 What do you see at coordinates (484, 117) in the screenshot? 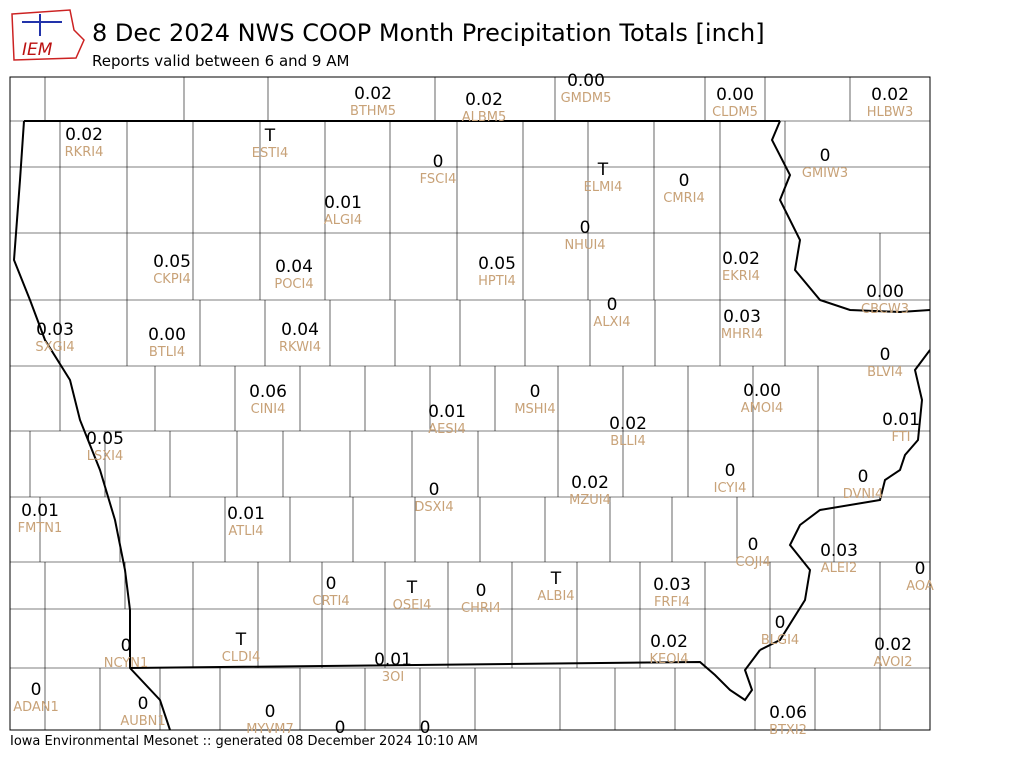
I see `station-id: ALBM5` at bounding box center [484, 117].